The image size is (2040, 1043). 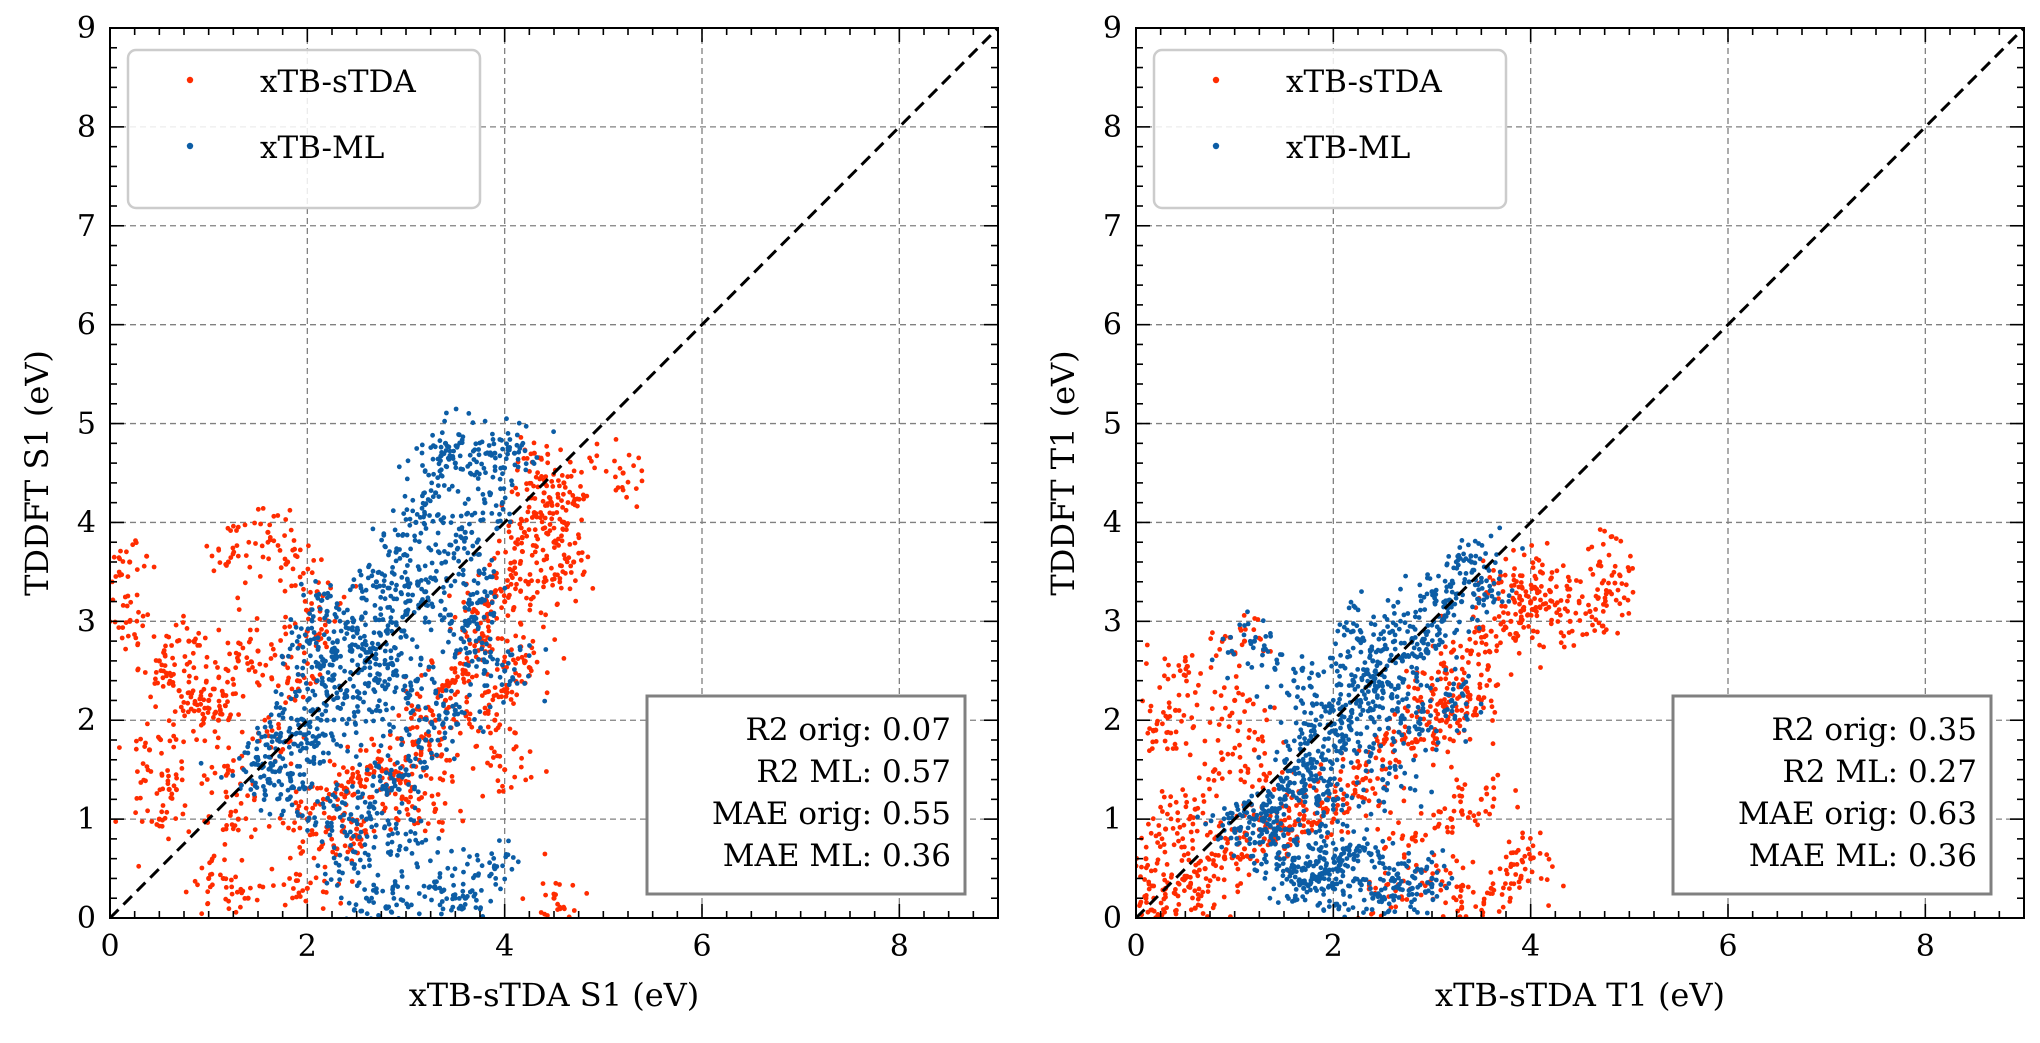 What do you see at coordinates (109, 946) in the screenshot?
I see `x-tick-label: 0` at bounding box center [109, 946].